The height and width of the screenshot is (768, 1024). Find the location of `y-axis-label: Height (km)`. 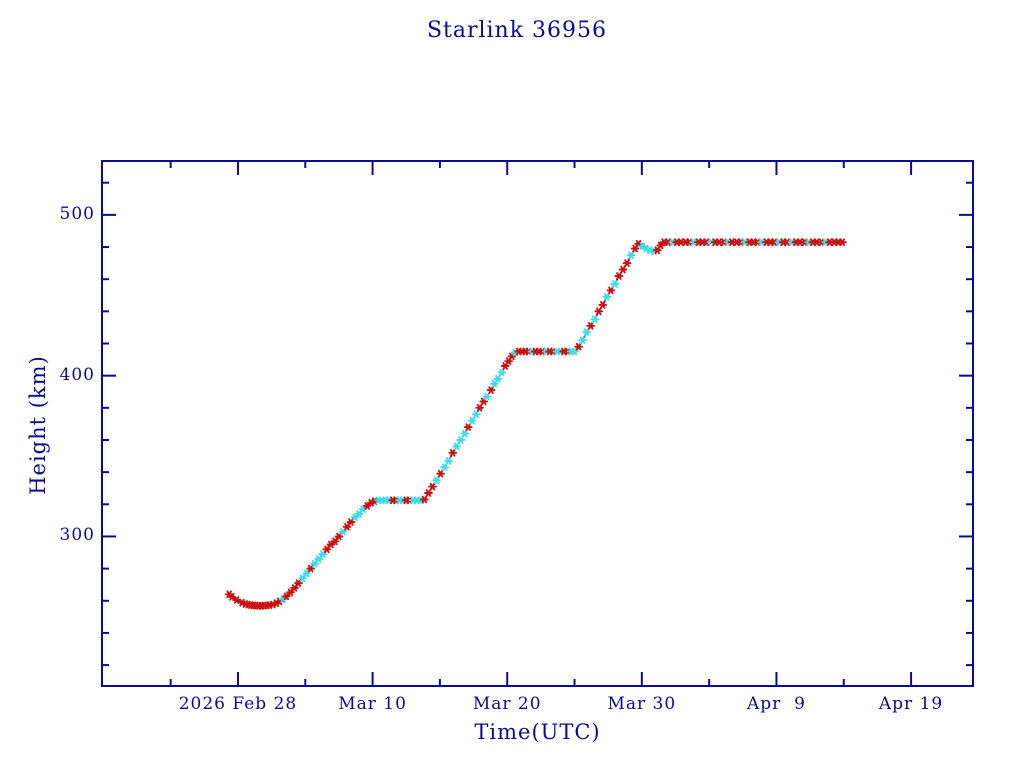

y-axis-label: Height (km) is located at coordinates (38, 425).